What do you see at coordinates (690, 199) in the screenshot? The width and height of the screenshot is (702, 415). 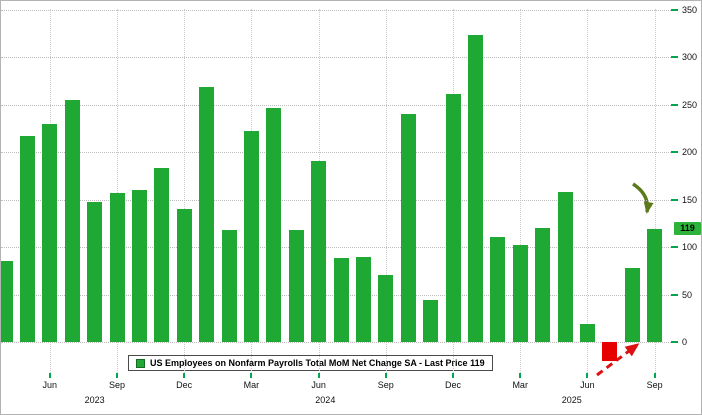 I see `y-tick-label: 150` at bounding box center [690, 199].